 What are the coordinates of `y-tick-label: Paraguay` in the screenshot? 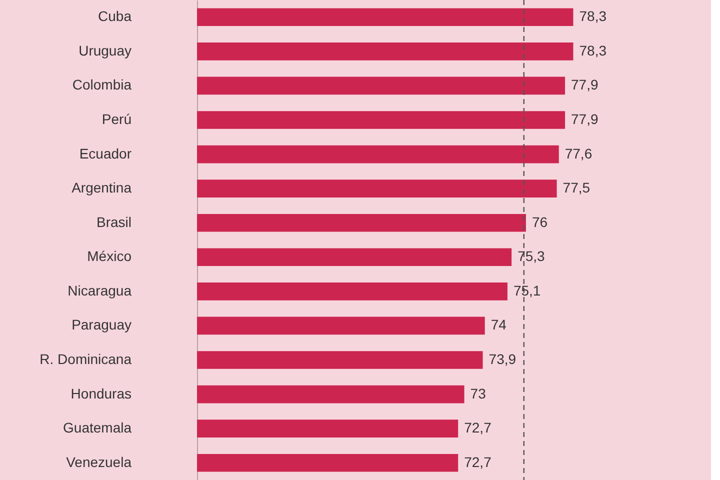 It's located at (102, 324).